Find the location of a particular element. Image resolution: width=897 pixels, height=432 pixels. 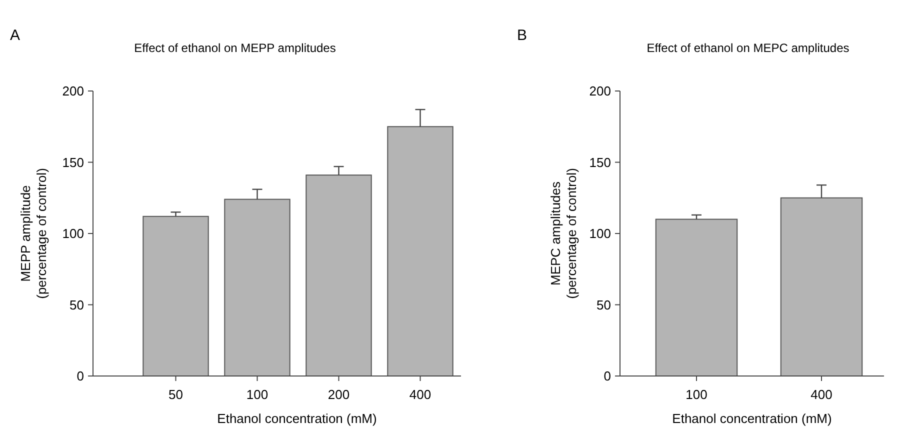

chart-title: Effect of ethanol on MEPC amplitudes is located at coordinates (748, 48).